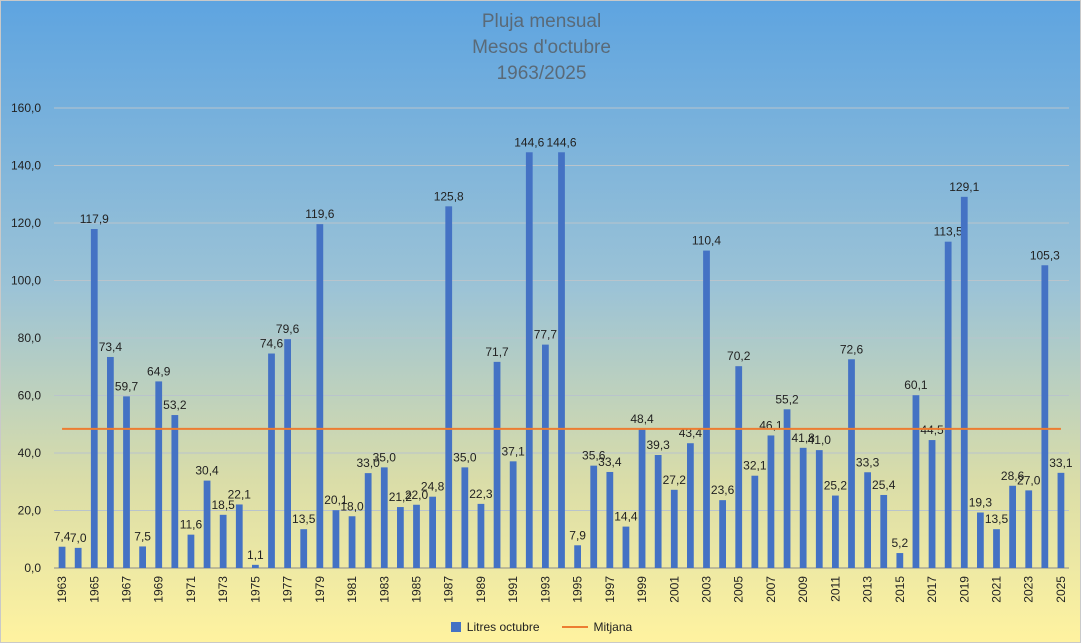 This screenshot has width=1081, height=644. Describe the element at coordinates (755, 521) in the screenshot. I see `bar-2006` at that location.